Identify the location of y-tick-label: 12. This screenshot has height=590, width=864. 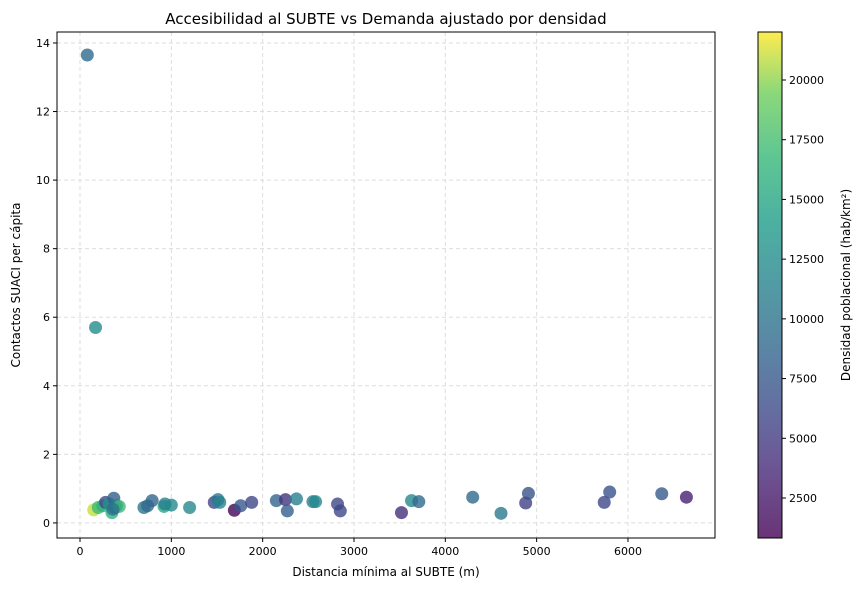
(43, 112).